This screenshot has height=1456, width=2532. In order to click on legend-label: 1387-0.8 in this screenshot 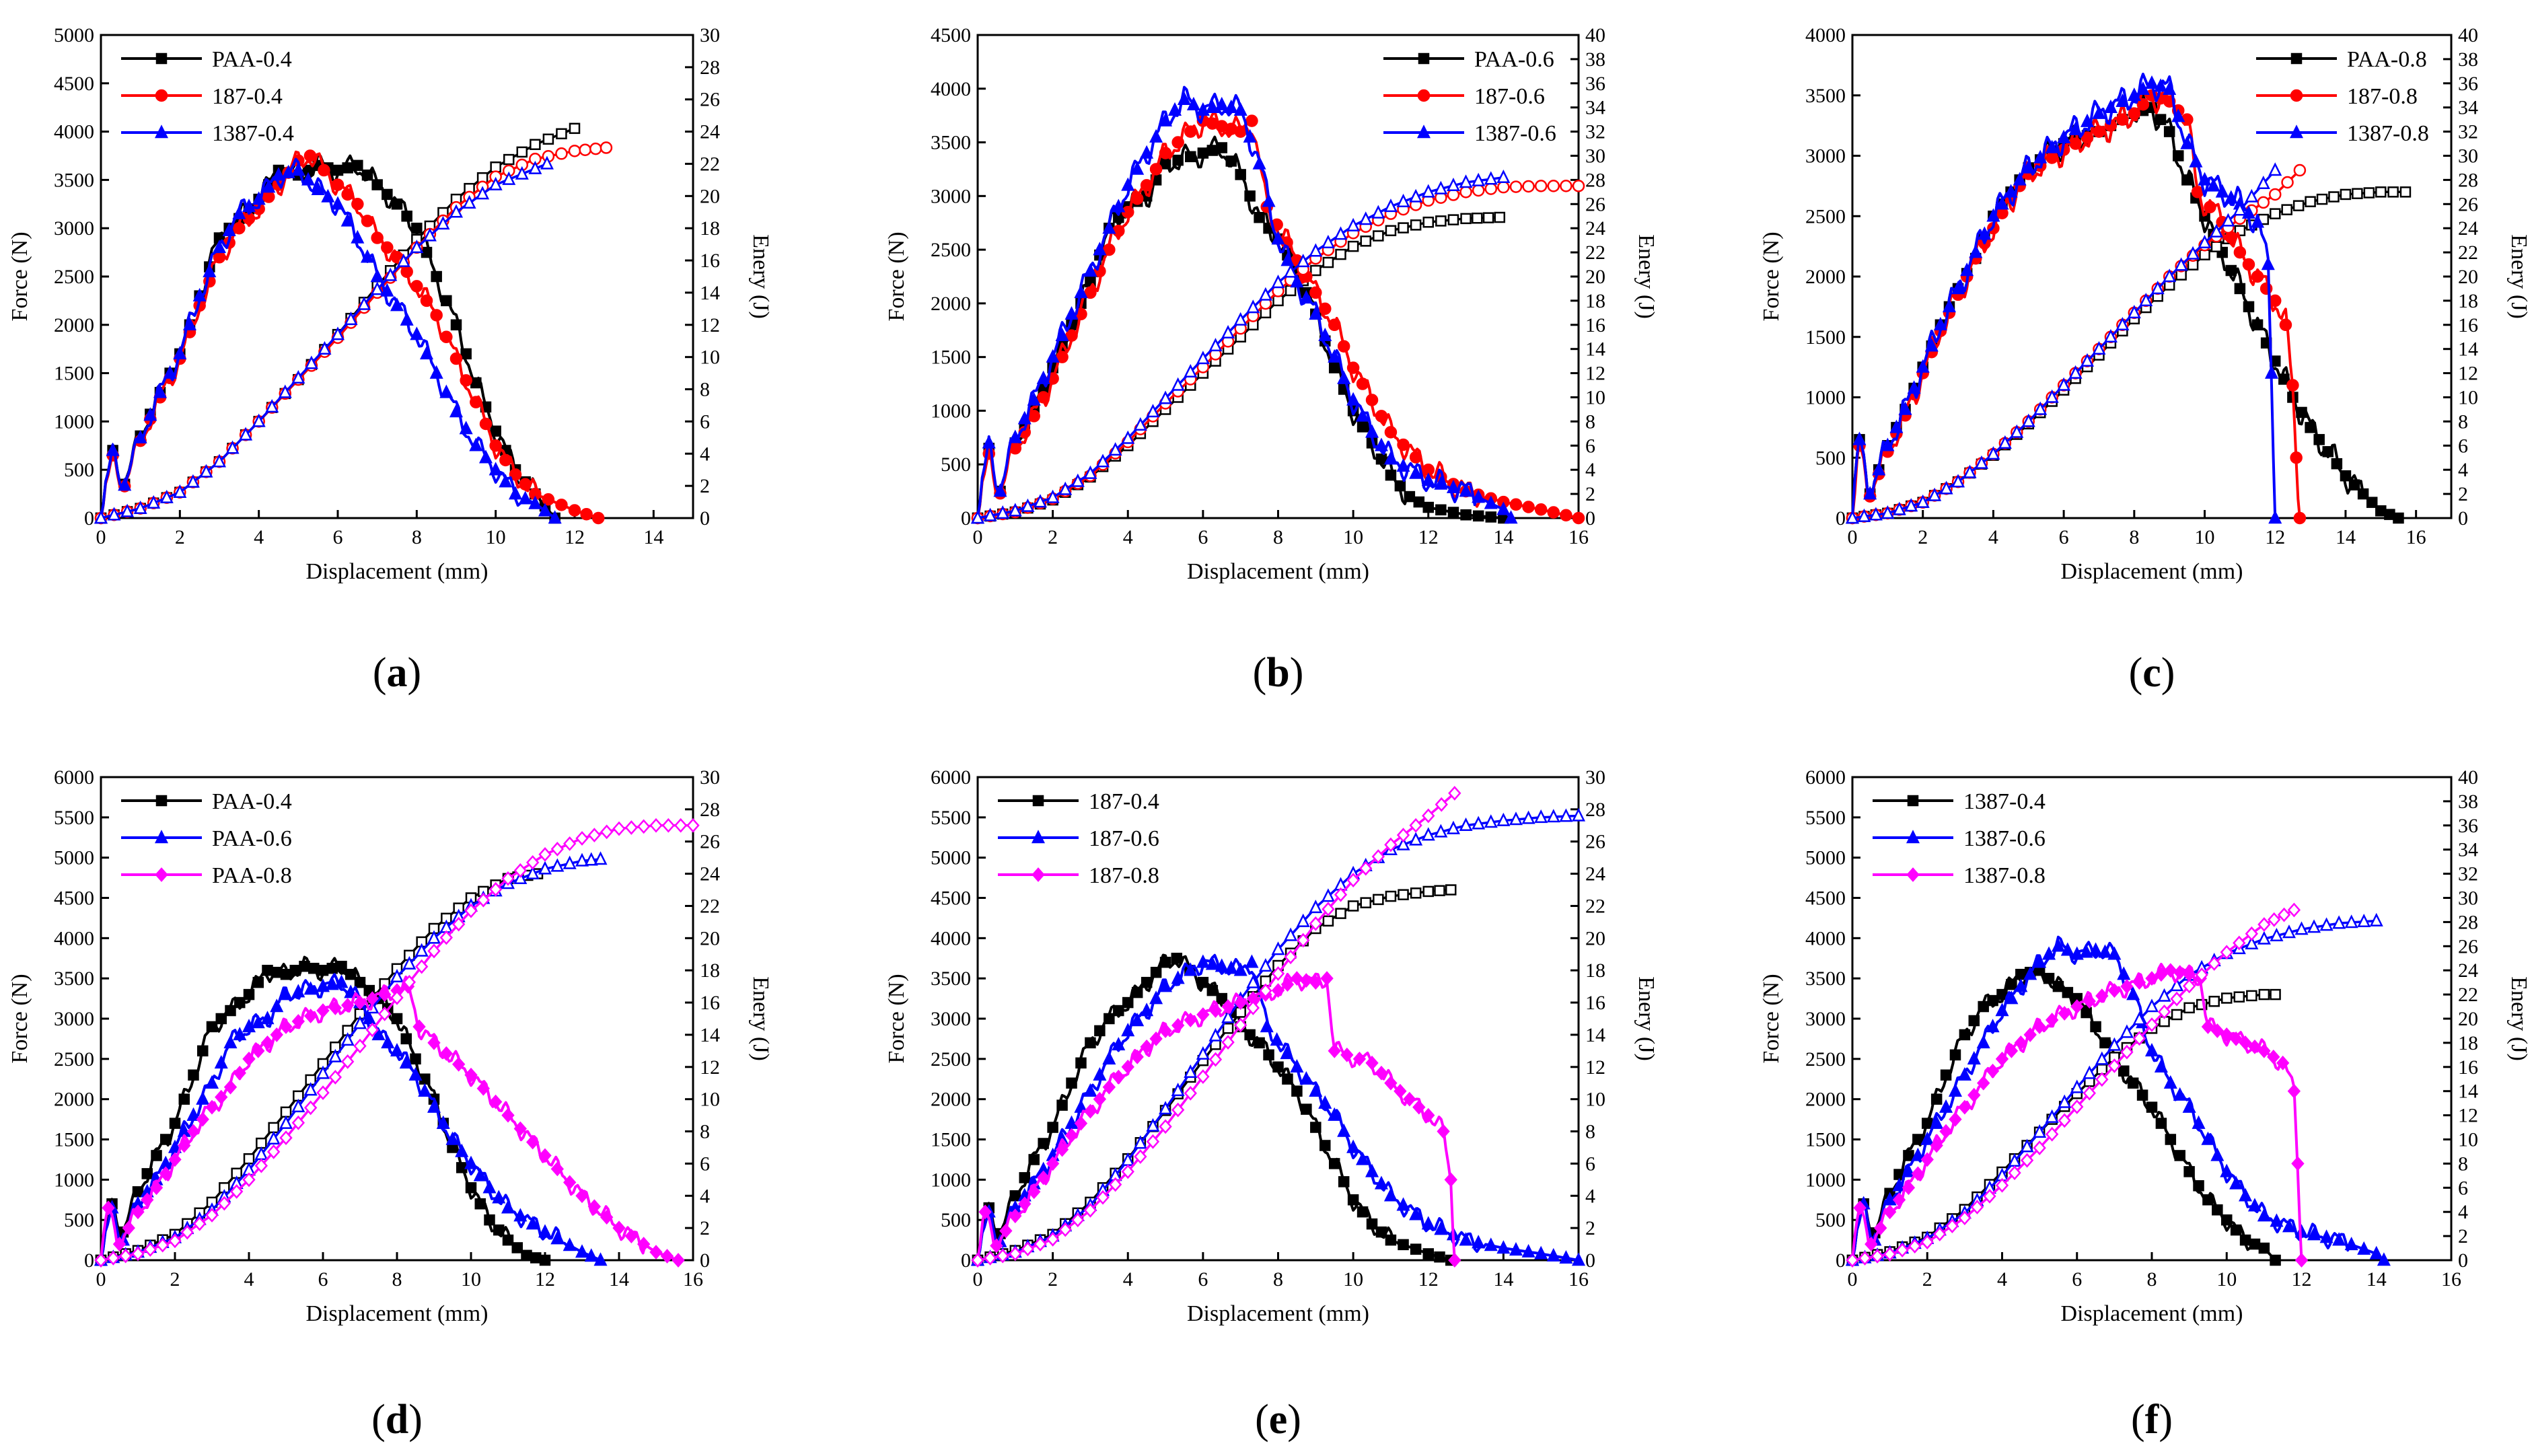, I will do `click(2388, 133)`.